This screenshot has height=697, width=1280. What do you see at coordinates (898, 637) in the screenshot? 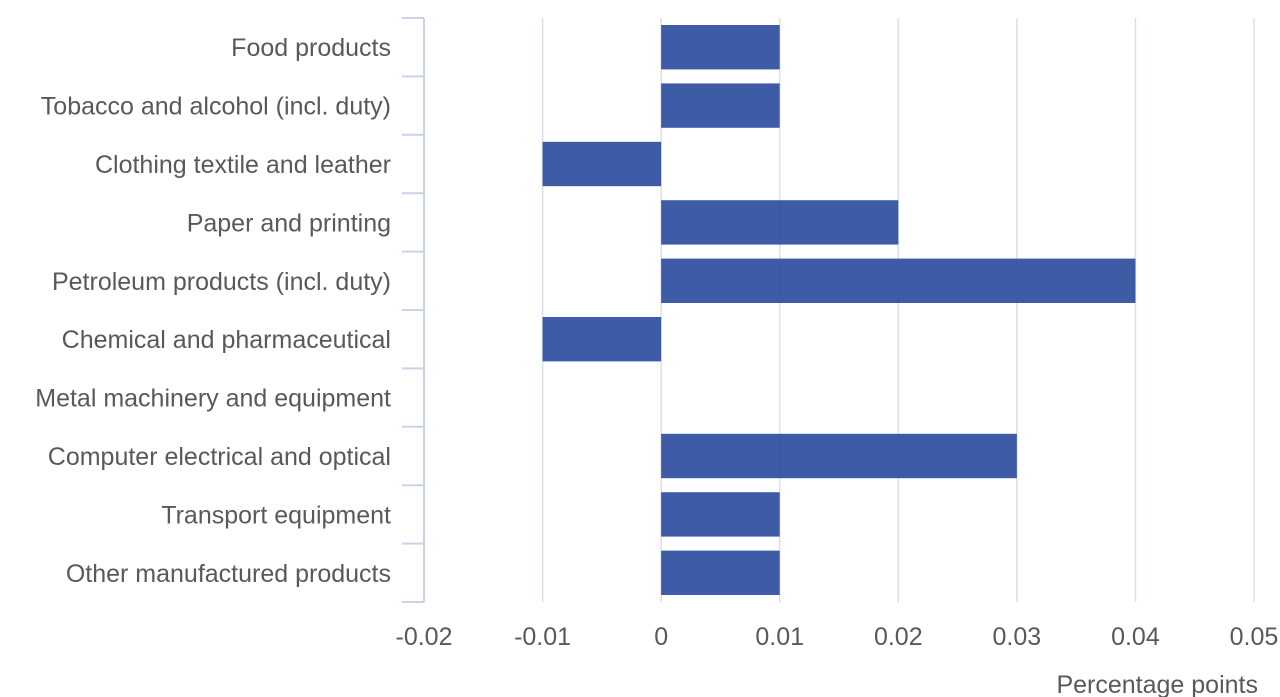
I see `x-tick-label: 0.02` at bounding box center [898, 637].